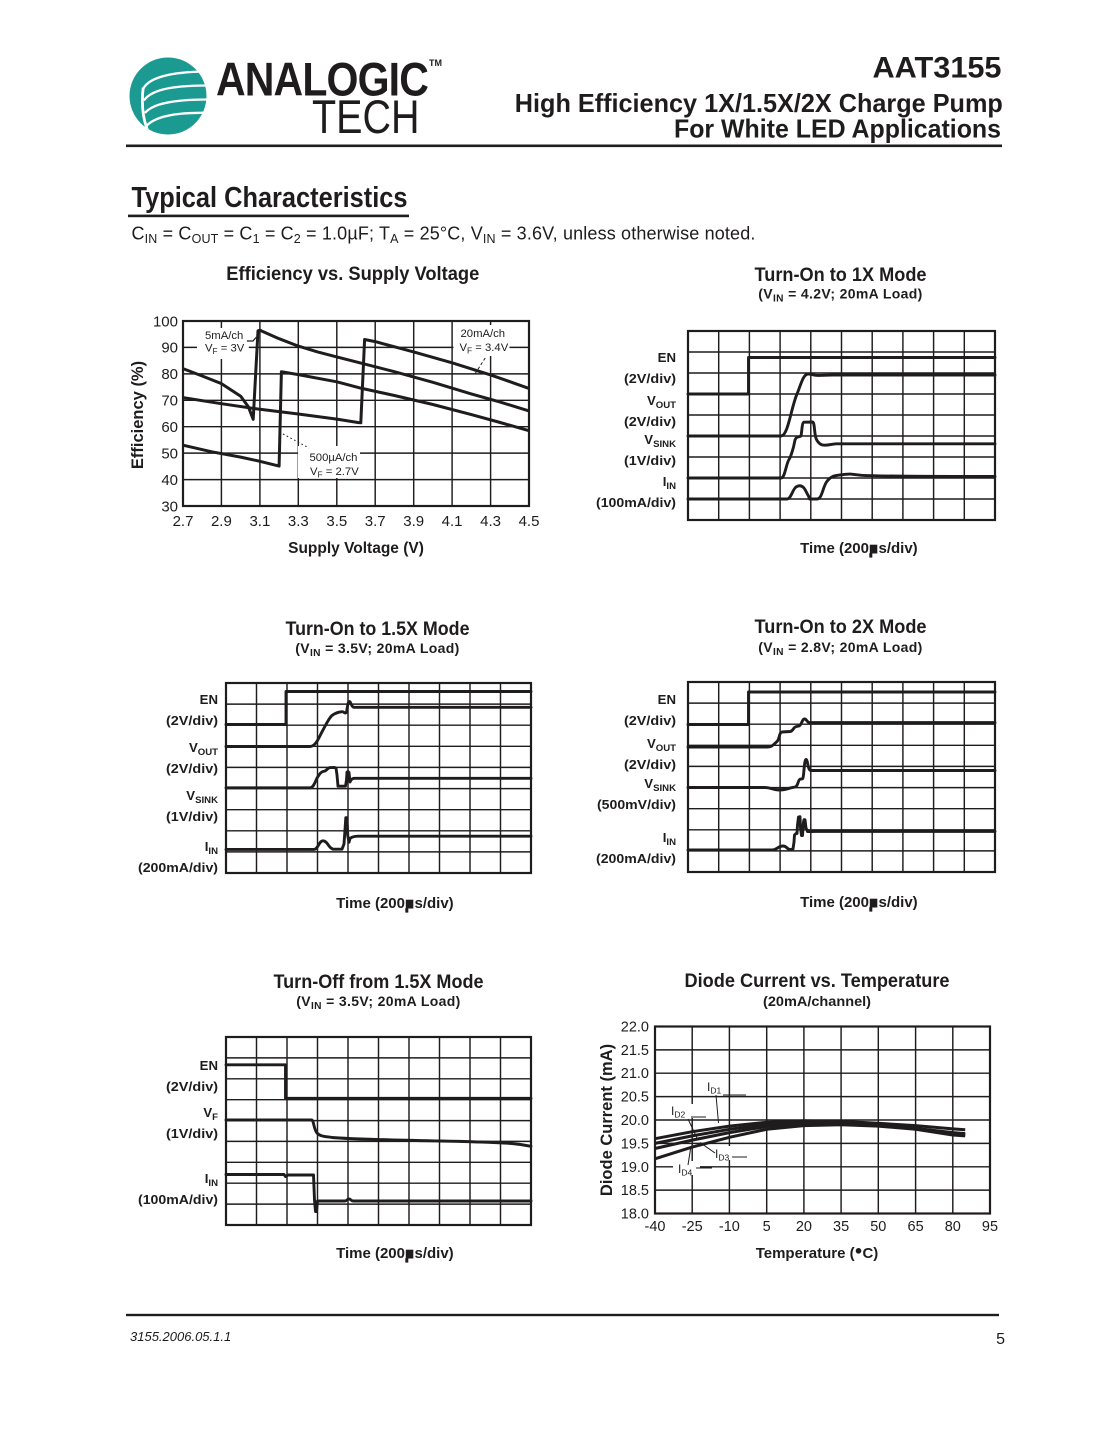 The image size is (1105, 1435). Describe the element at coordinates (366, 117) in the screenshot. I see `svg-text: TECH` at that location.